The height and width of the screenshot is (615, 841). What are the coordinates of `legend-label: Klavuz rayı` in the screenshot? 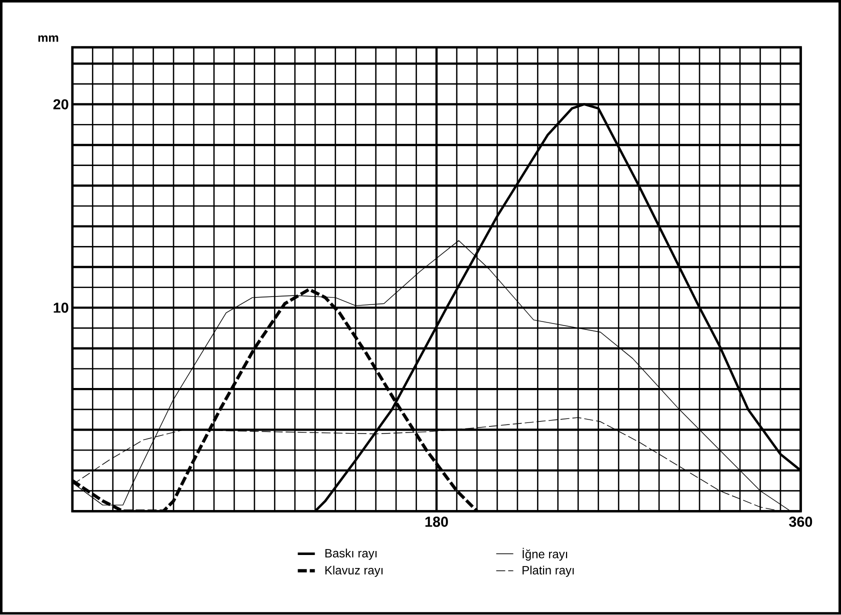 It's located at (354, 572).